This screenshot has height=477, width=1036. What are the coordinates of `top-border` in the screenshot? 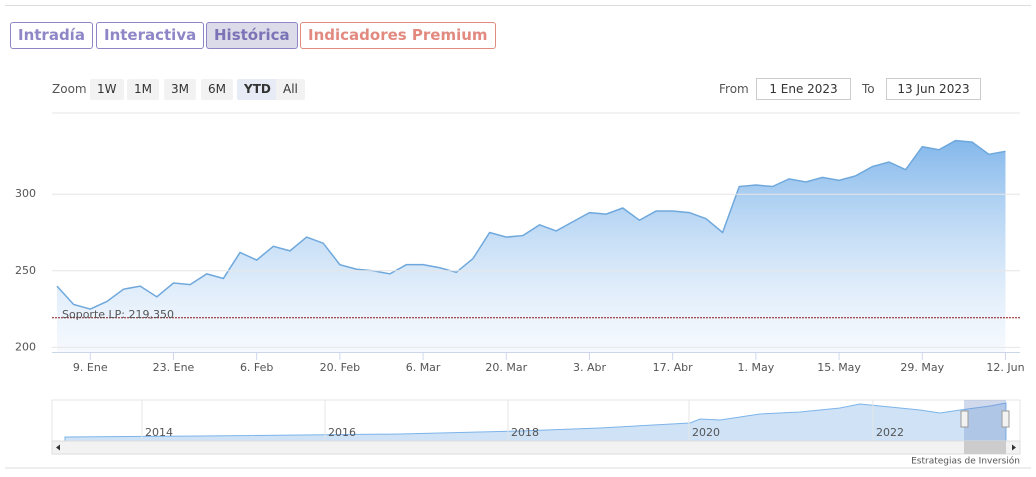 It's located at (518, 5).